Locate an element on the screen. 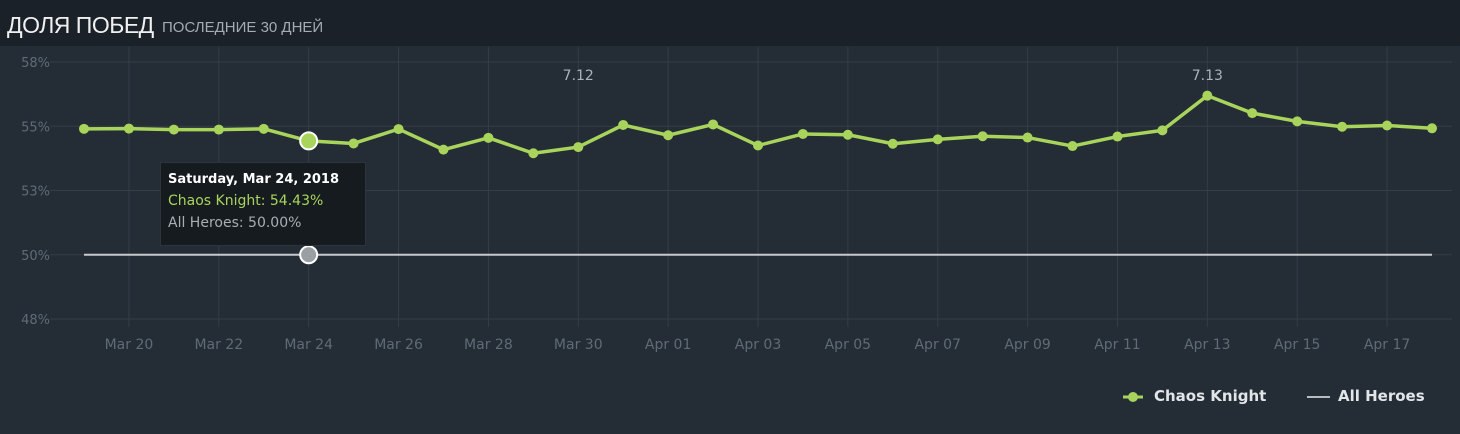 This screenshot has width=1460, height=434. page-subtitle: ПОСЛЕДНИЕ 30 ДНЕЙ is located at coordinates (243, 27).